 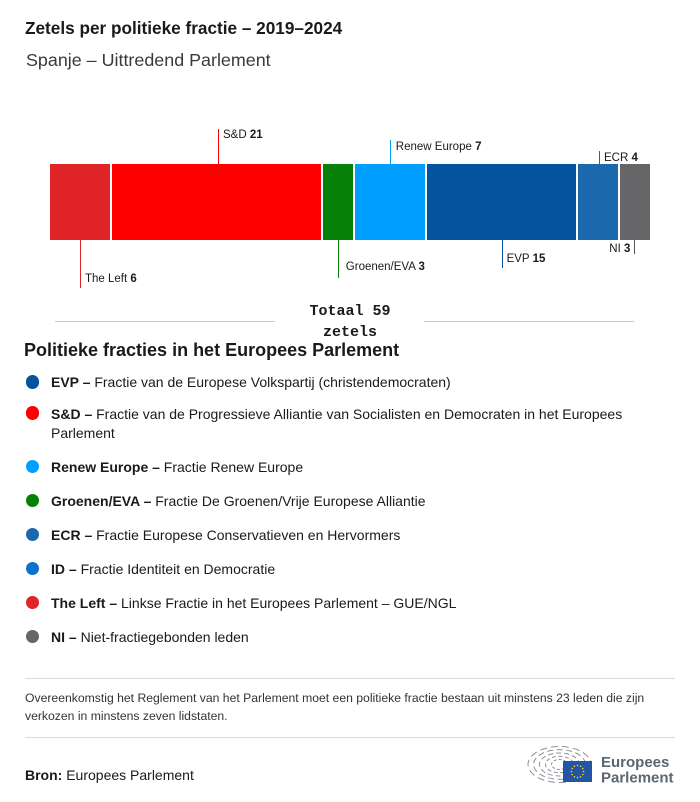 What do you see at coordinates (637, 777) in the screenshot?
I see `svg-text: Parlement` at bounding box center [637, 777].